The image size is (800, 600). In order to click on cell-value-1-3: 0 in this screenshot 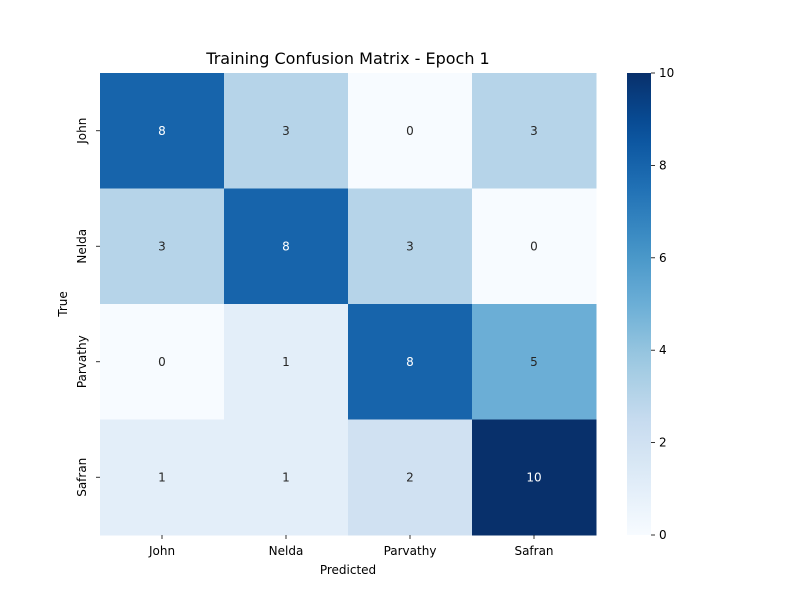, I will do `click(534, 246)`.